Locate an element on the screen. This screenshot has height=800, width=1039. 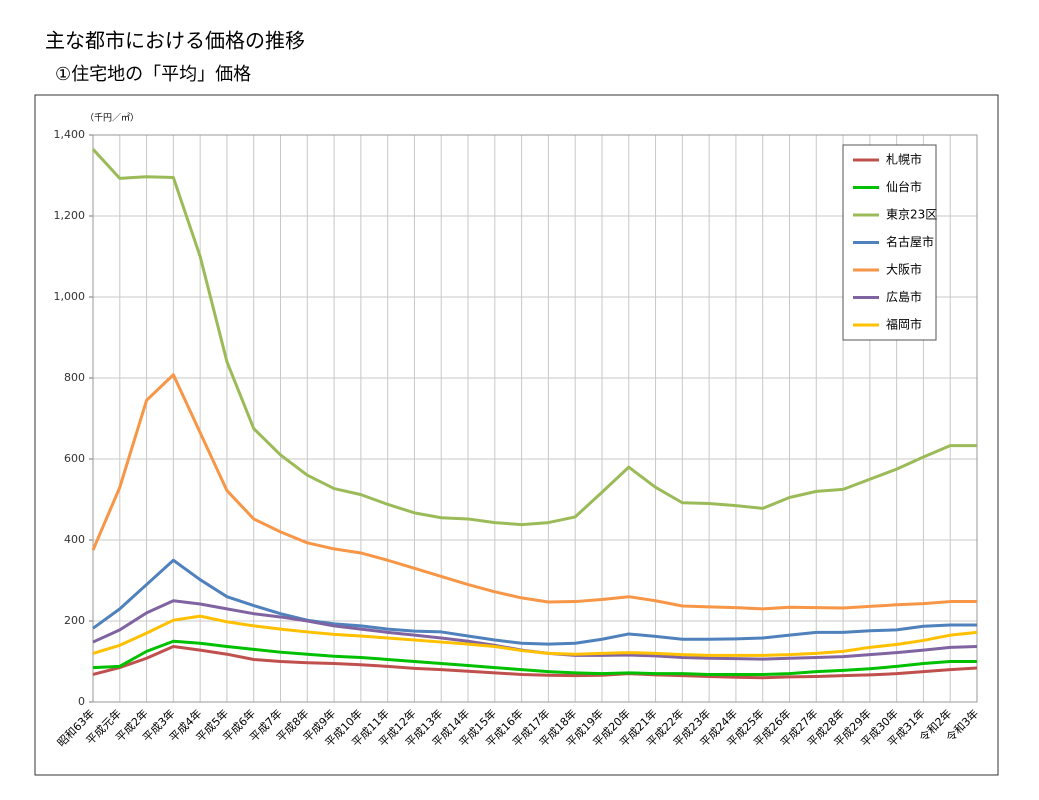
legend-label: 仙台市 is located at coordinates (904, 186).